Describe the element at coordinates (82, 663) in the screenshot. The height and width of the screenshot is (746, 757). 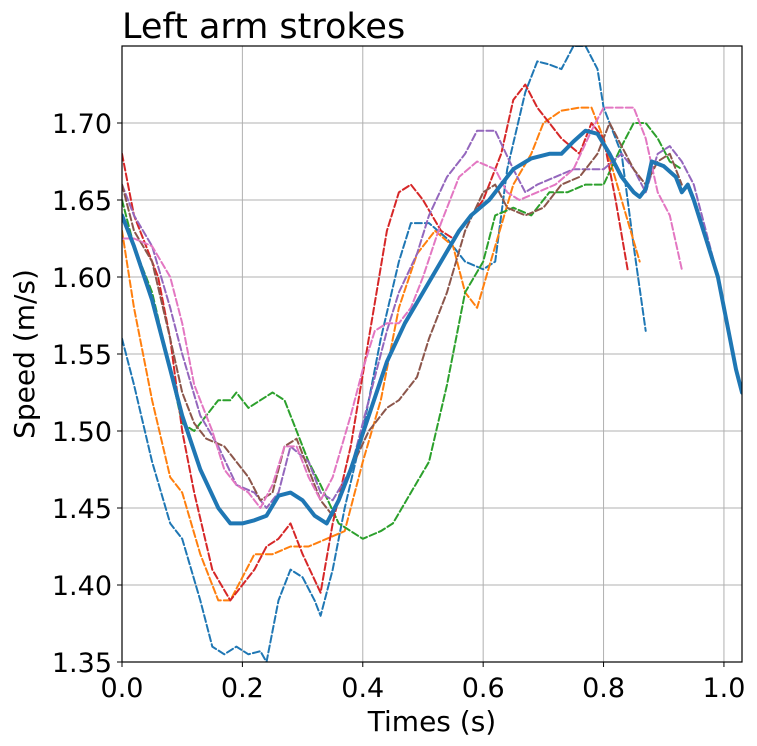
I see `y-tick-label: 1.35` at that location.